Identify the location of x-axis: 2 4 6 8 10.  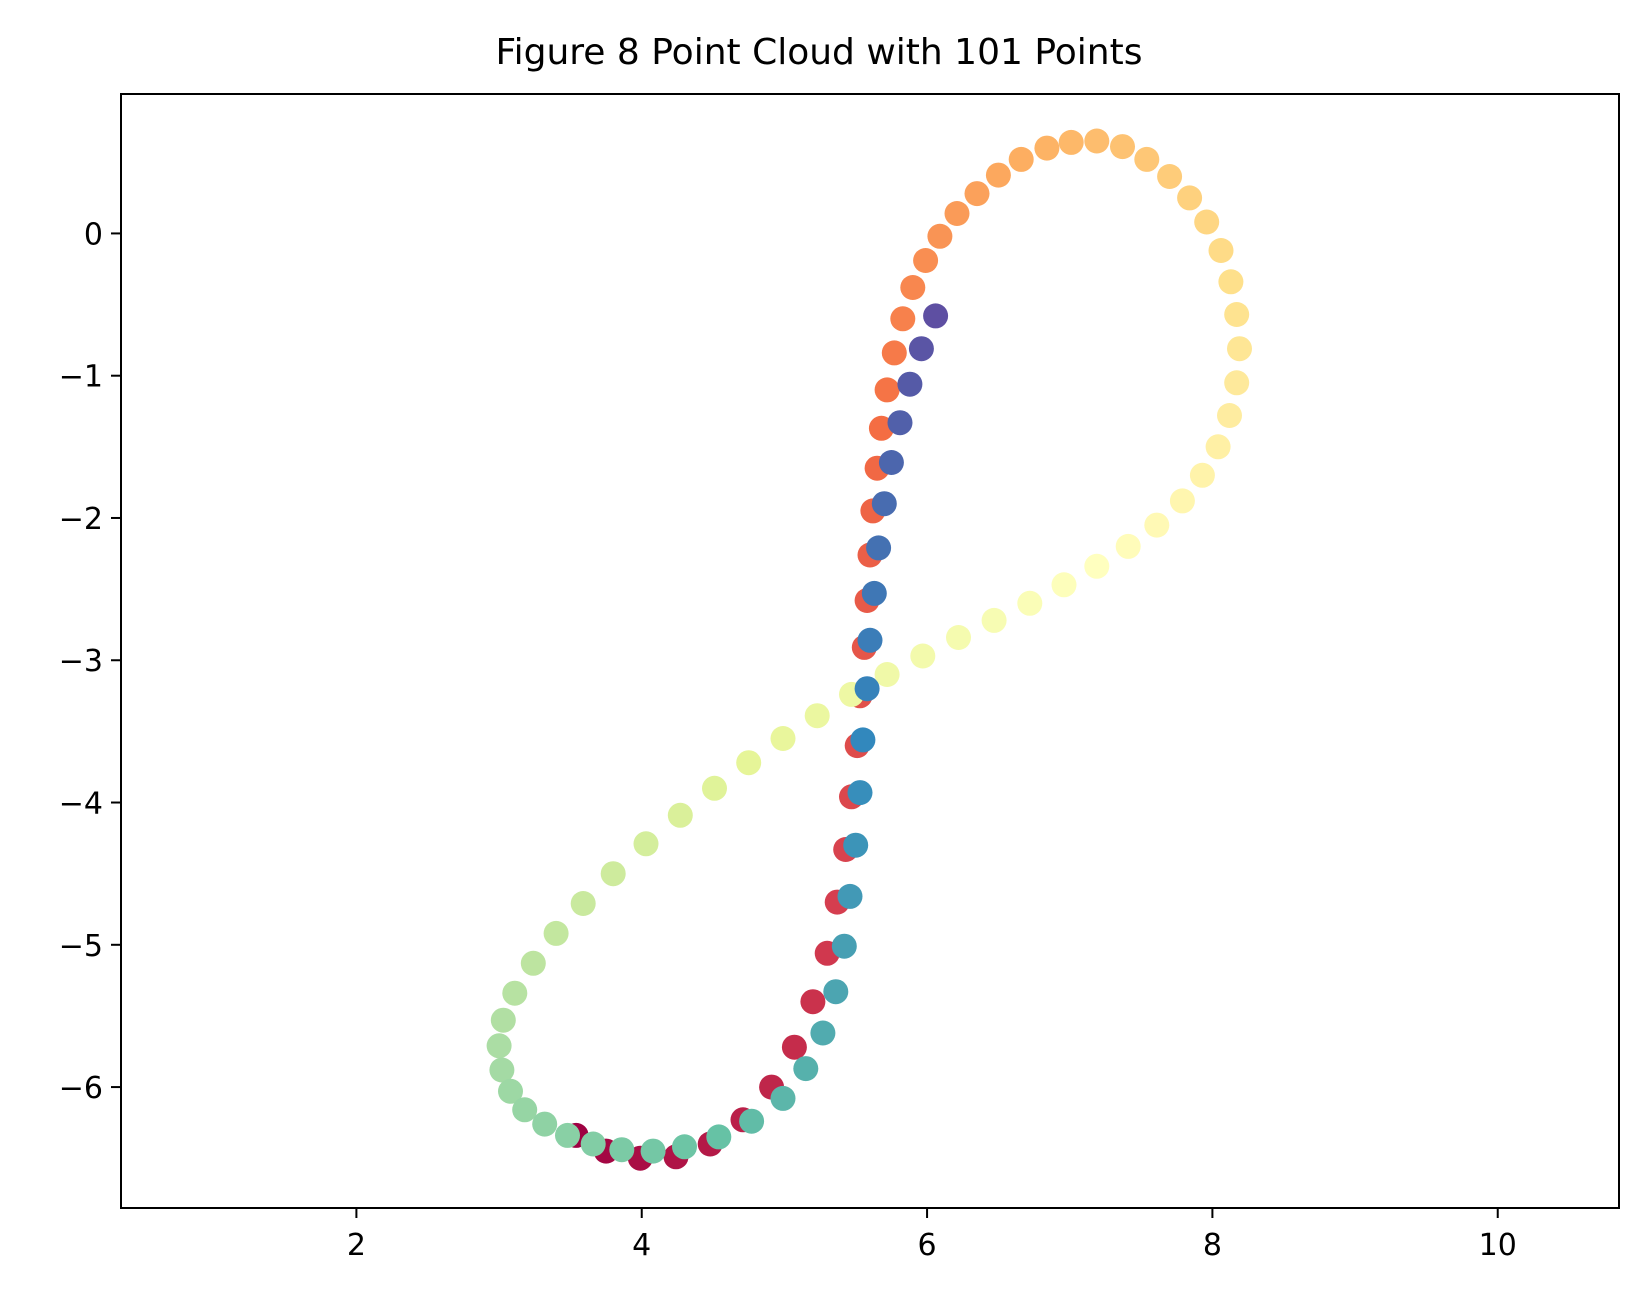
(932, 1235).